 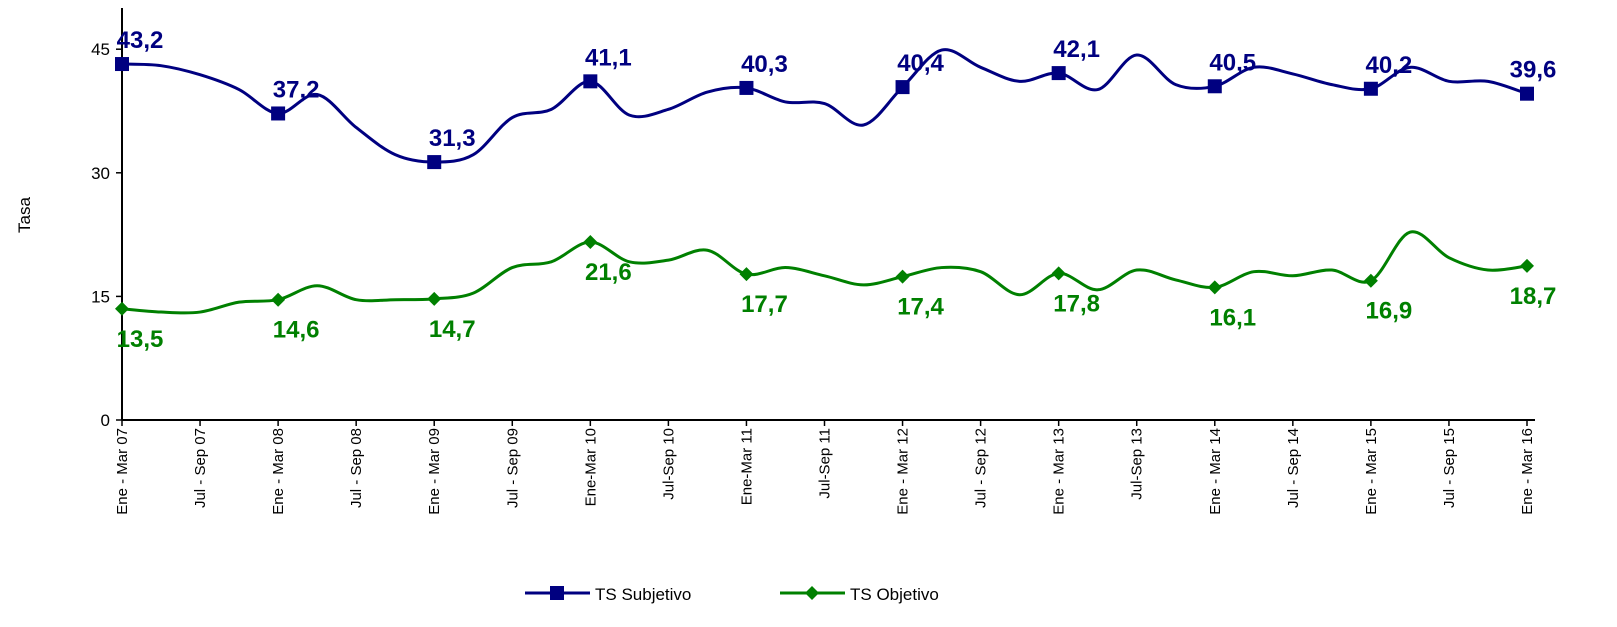 I want to click on y-tick-label: 45, so click(x=100, y=49).